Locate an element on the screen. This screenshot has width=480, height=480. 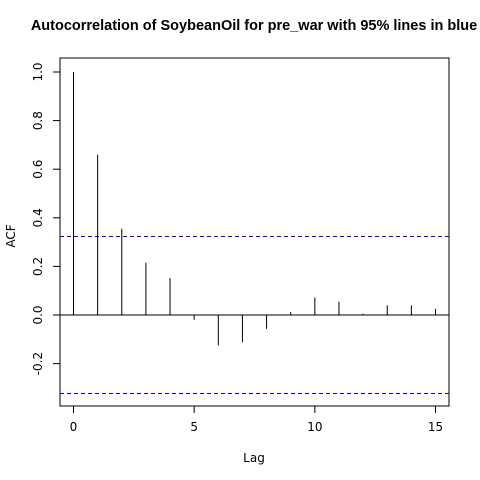
x-axis-label: Lag is located at coordinates (254, 458).